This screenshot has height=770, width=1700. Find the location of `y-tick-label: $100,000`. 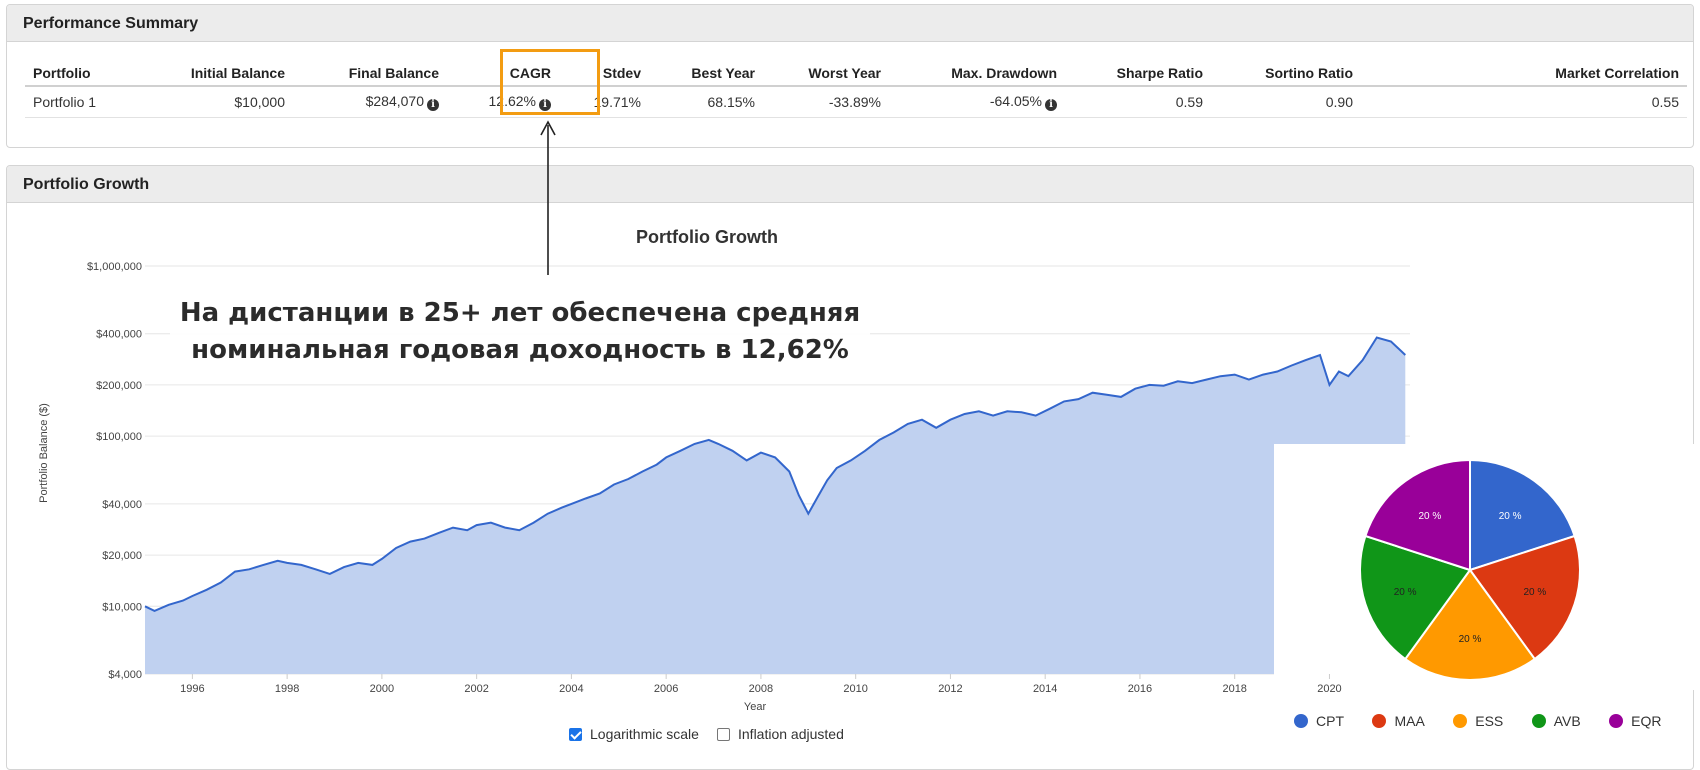

y-tick-label: $100,000 is located at coordinates (119, 437).